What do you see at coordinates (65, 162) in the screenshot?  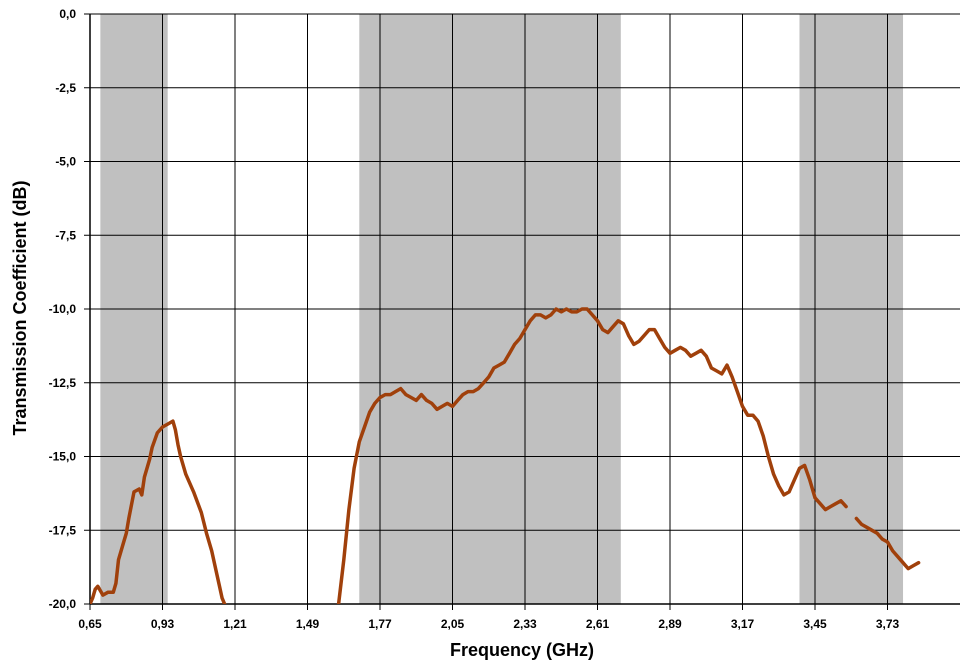 I see `y-tick-label: -5,0` at bounding box center [65, 162].